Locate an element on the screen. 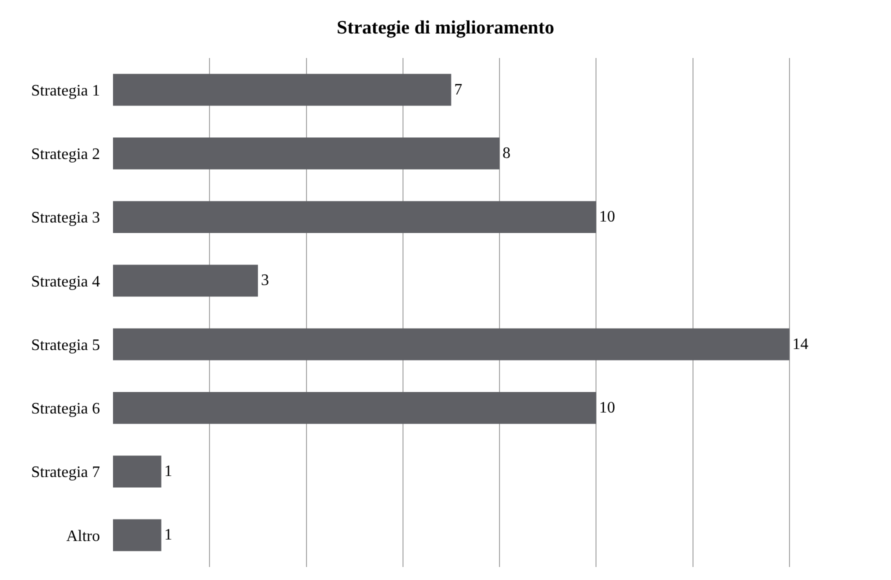 The image size is (891, 580). data-label: 7 is located at coordinates (458, 89).